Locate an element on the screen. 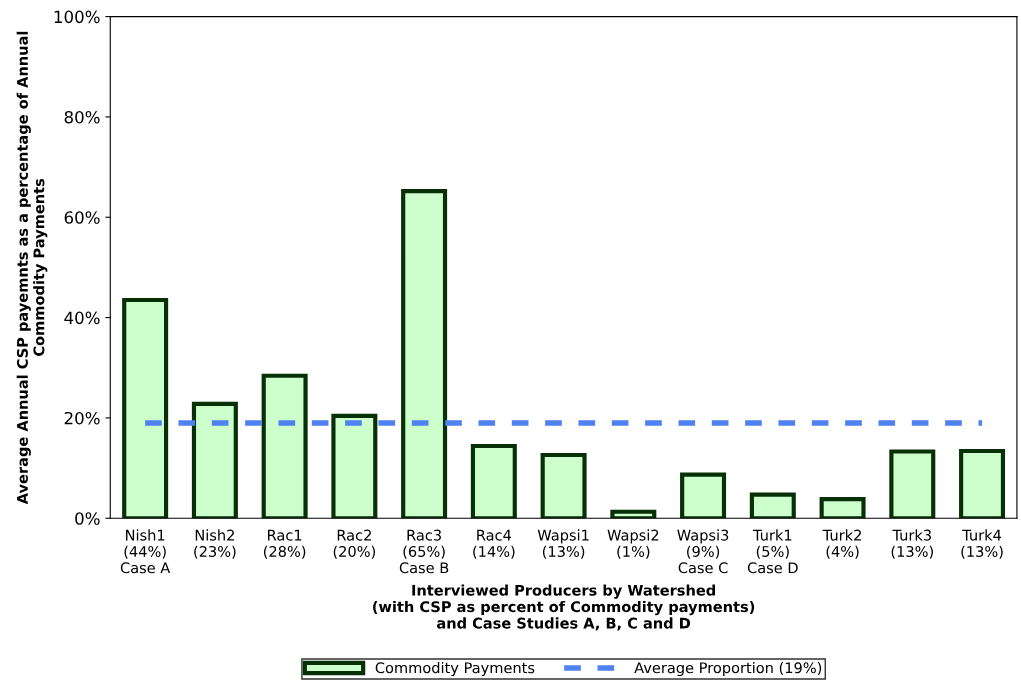 The height and width of the screenshot is (691, 1021). y-tick-label: 80% is located at coordinates (82, 117).